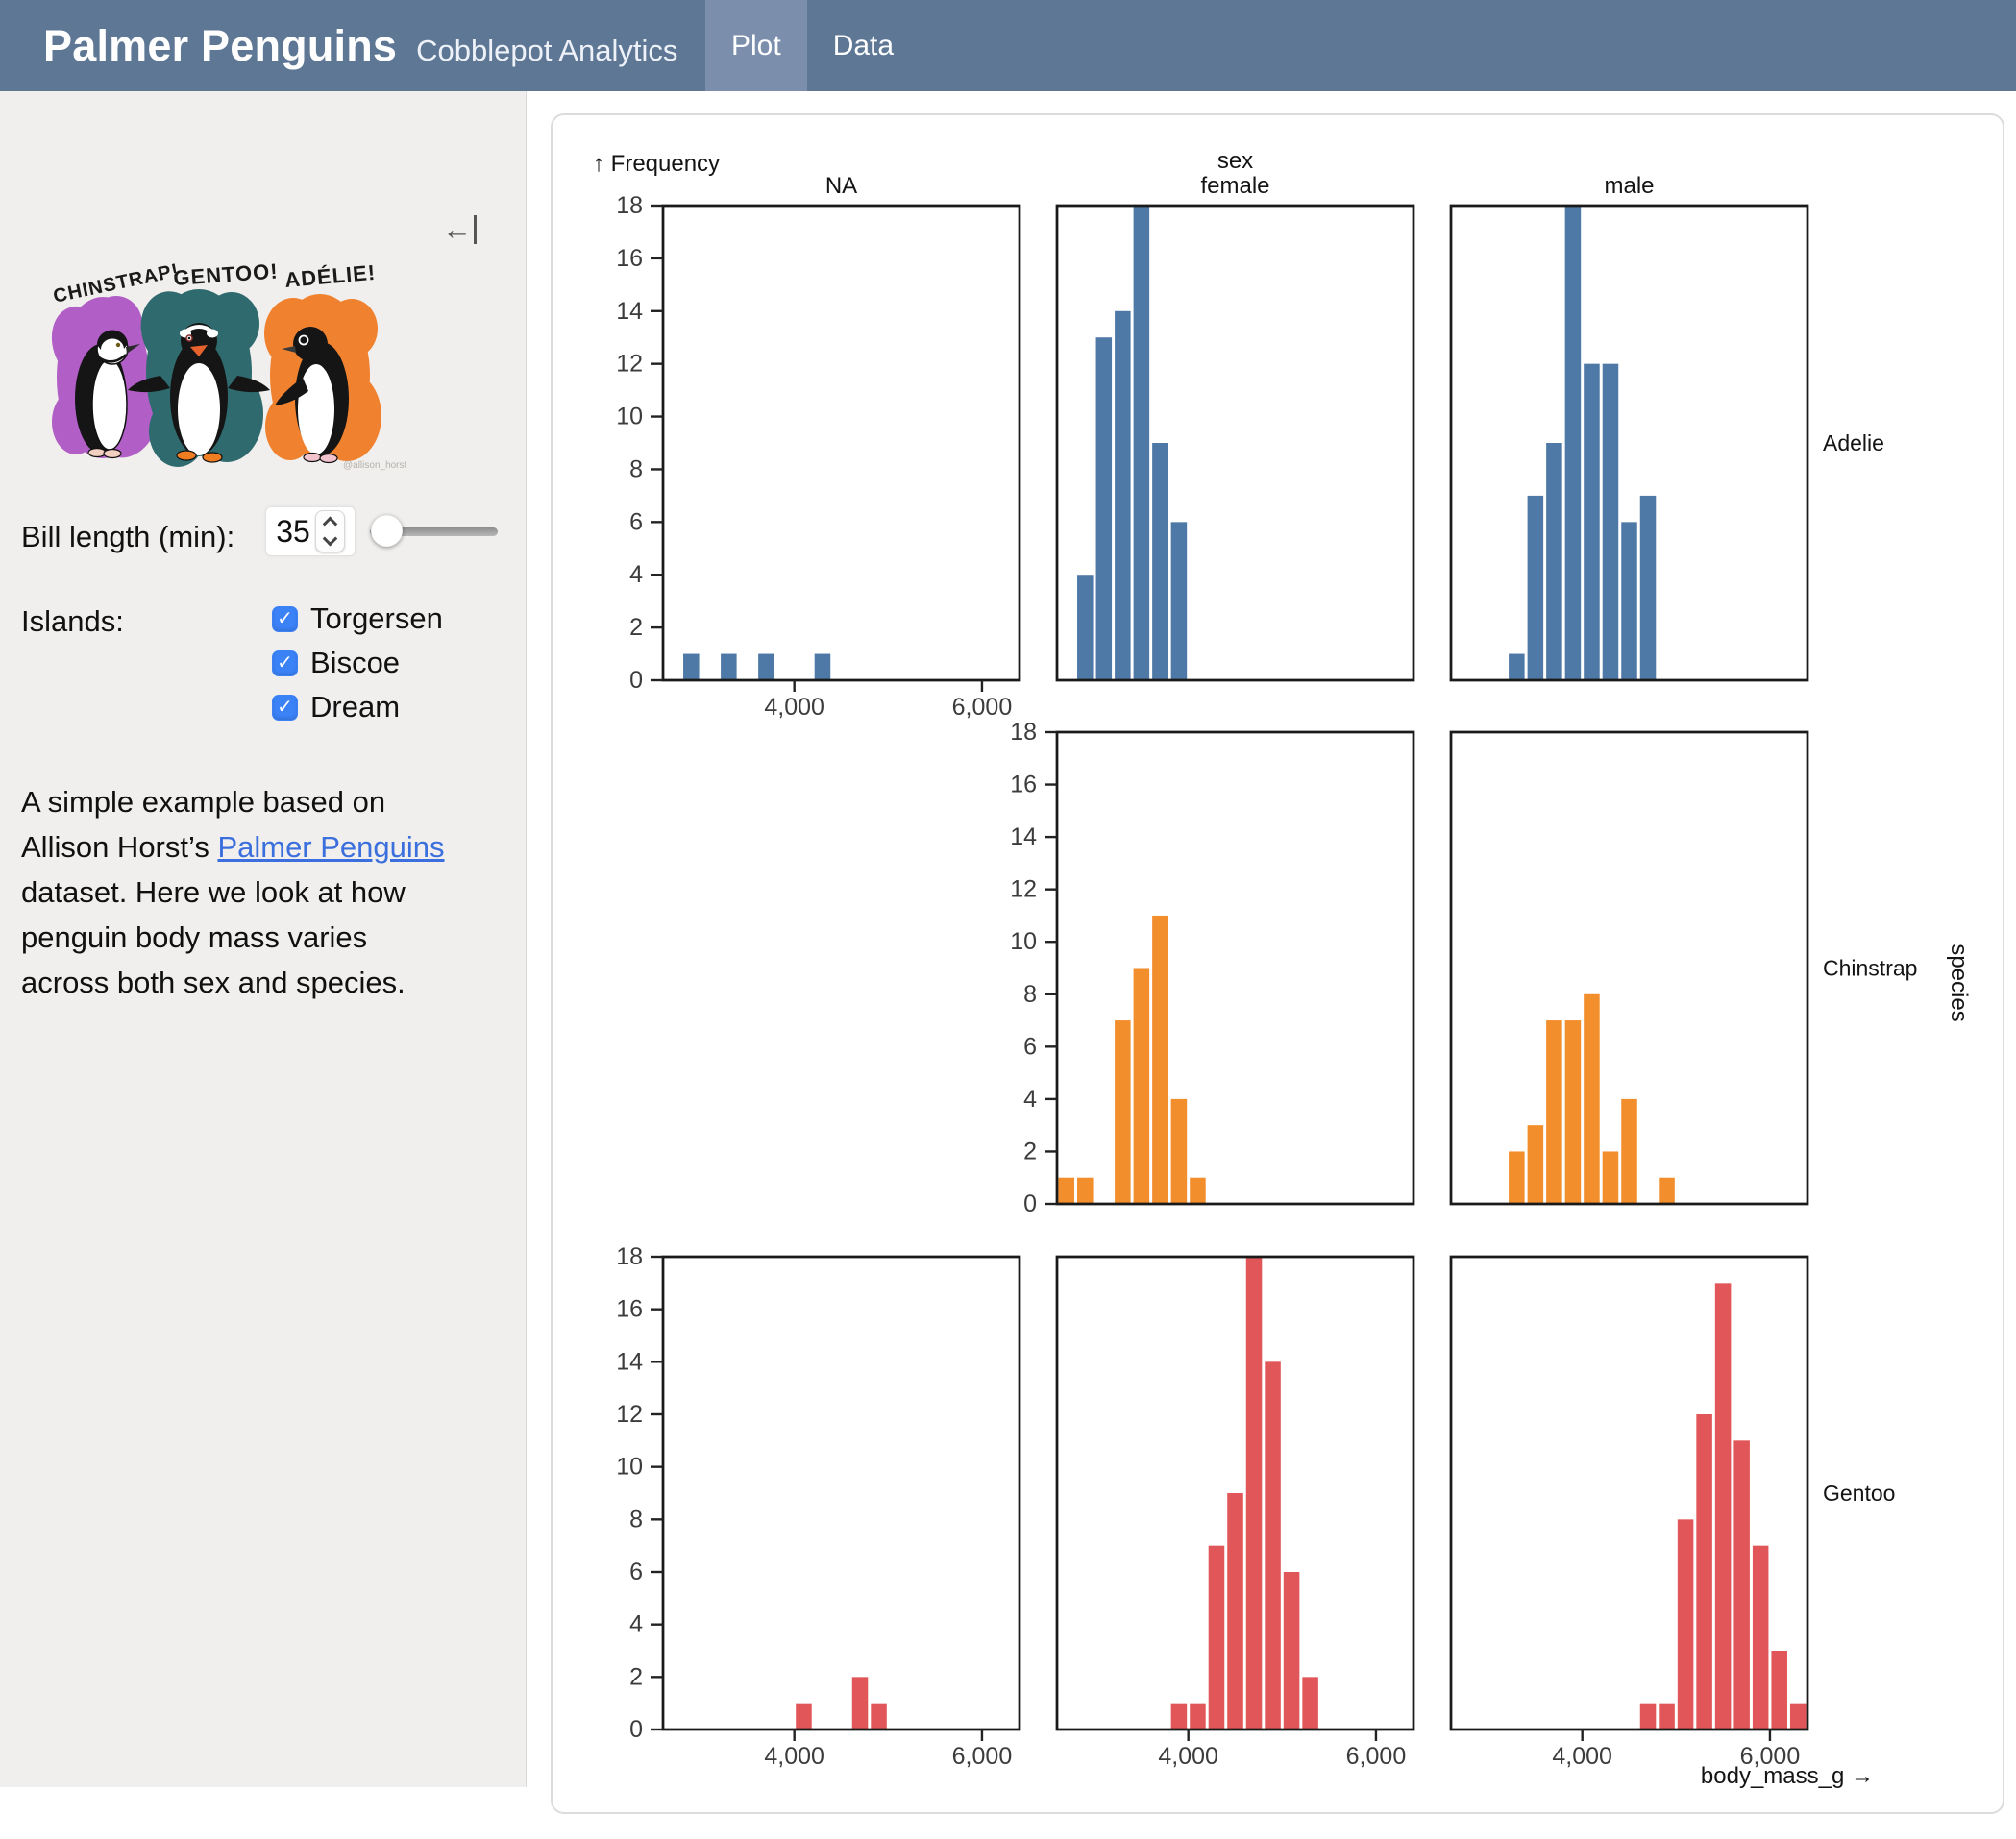  I want to click on gentoo-penguin, so click(199, 393).